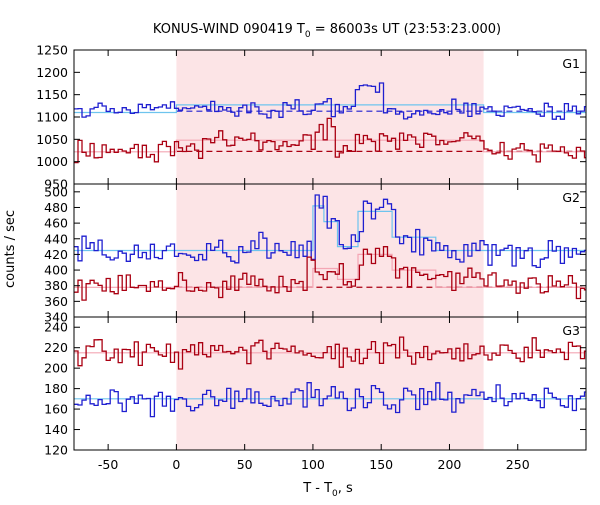 The height and width of the screenshot is (505, 600). Describe the element at coordinates (381, 464) in the screenshot. I see `x-tick-label: 150` at that location.